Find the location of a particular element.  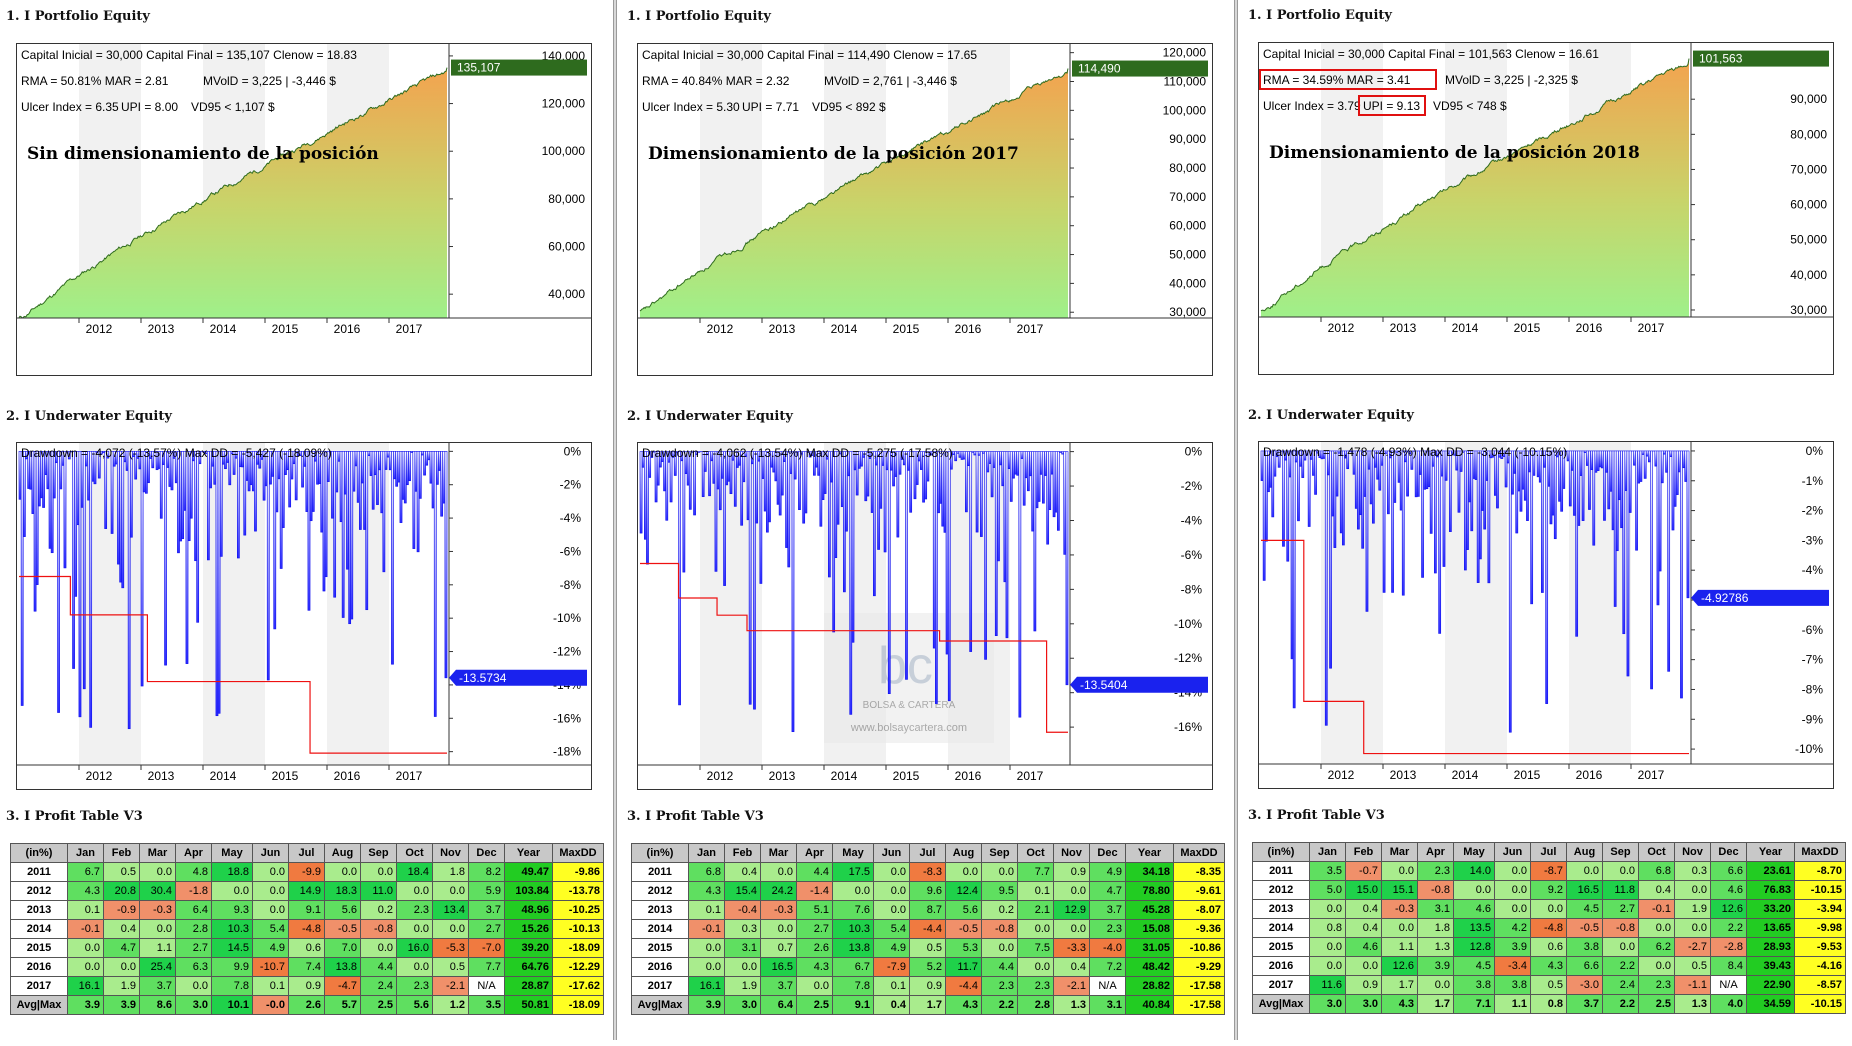

chart-annotation: Sin dimensionamiento de la posición is located at coordinates (203, 154).